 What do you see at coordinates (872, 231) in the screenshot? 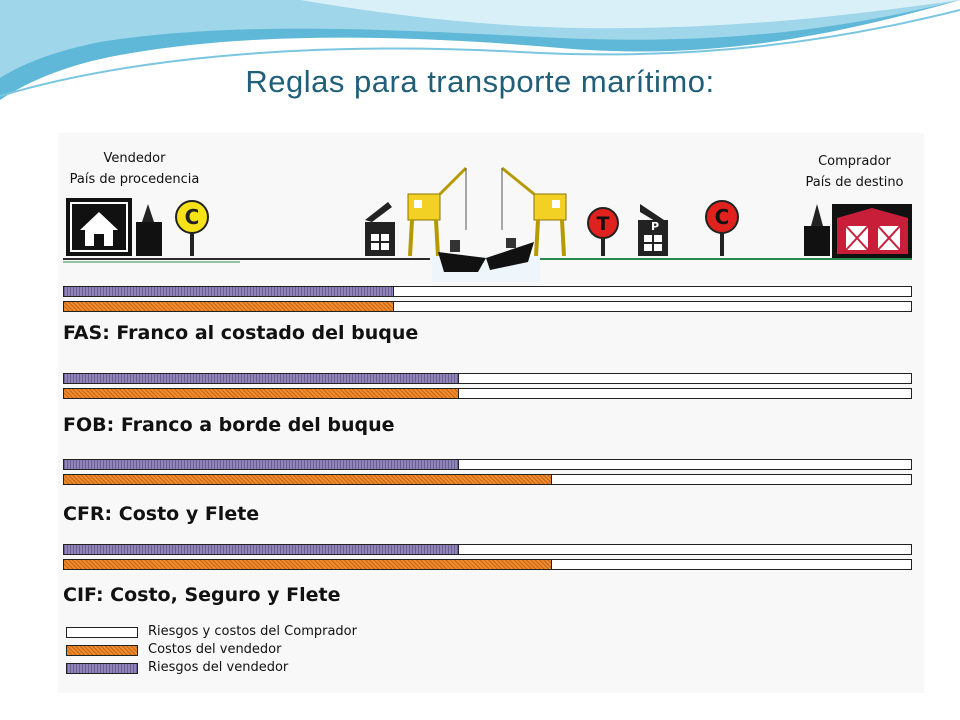
I see `buyer-barn-icon` at bounding box center [872, 231].